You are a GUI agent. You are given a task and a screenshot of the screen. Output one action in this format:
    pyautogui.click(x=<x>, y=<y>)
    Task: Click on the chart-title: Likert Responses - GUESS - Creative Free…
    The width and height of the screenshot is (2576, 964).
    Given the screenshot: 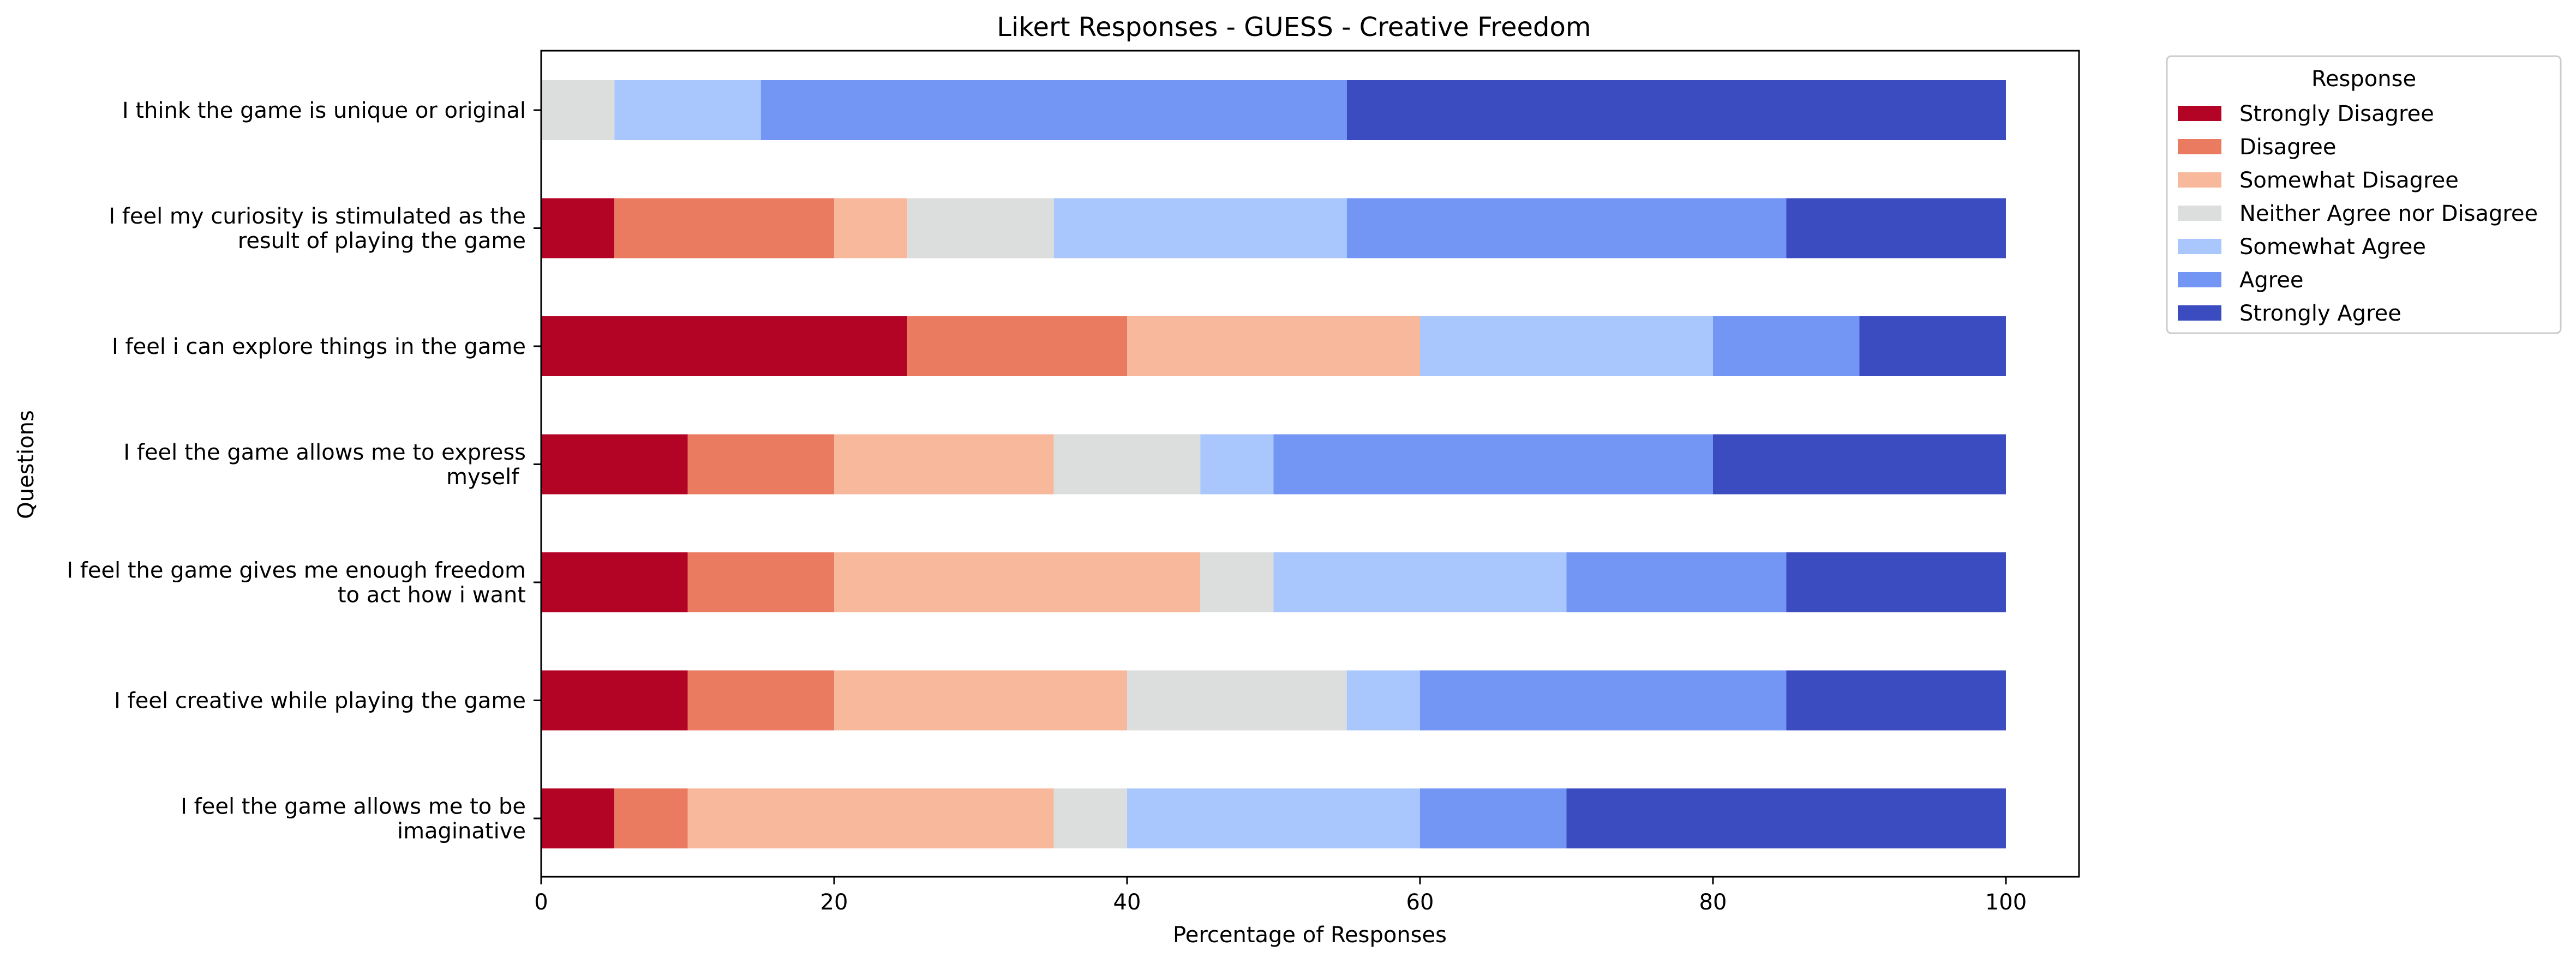 What is the action you would take?
    pyautogui.click(x=1294, y=27)
    